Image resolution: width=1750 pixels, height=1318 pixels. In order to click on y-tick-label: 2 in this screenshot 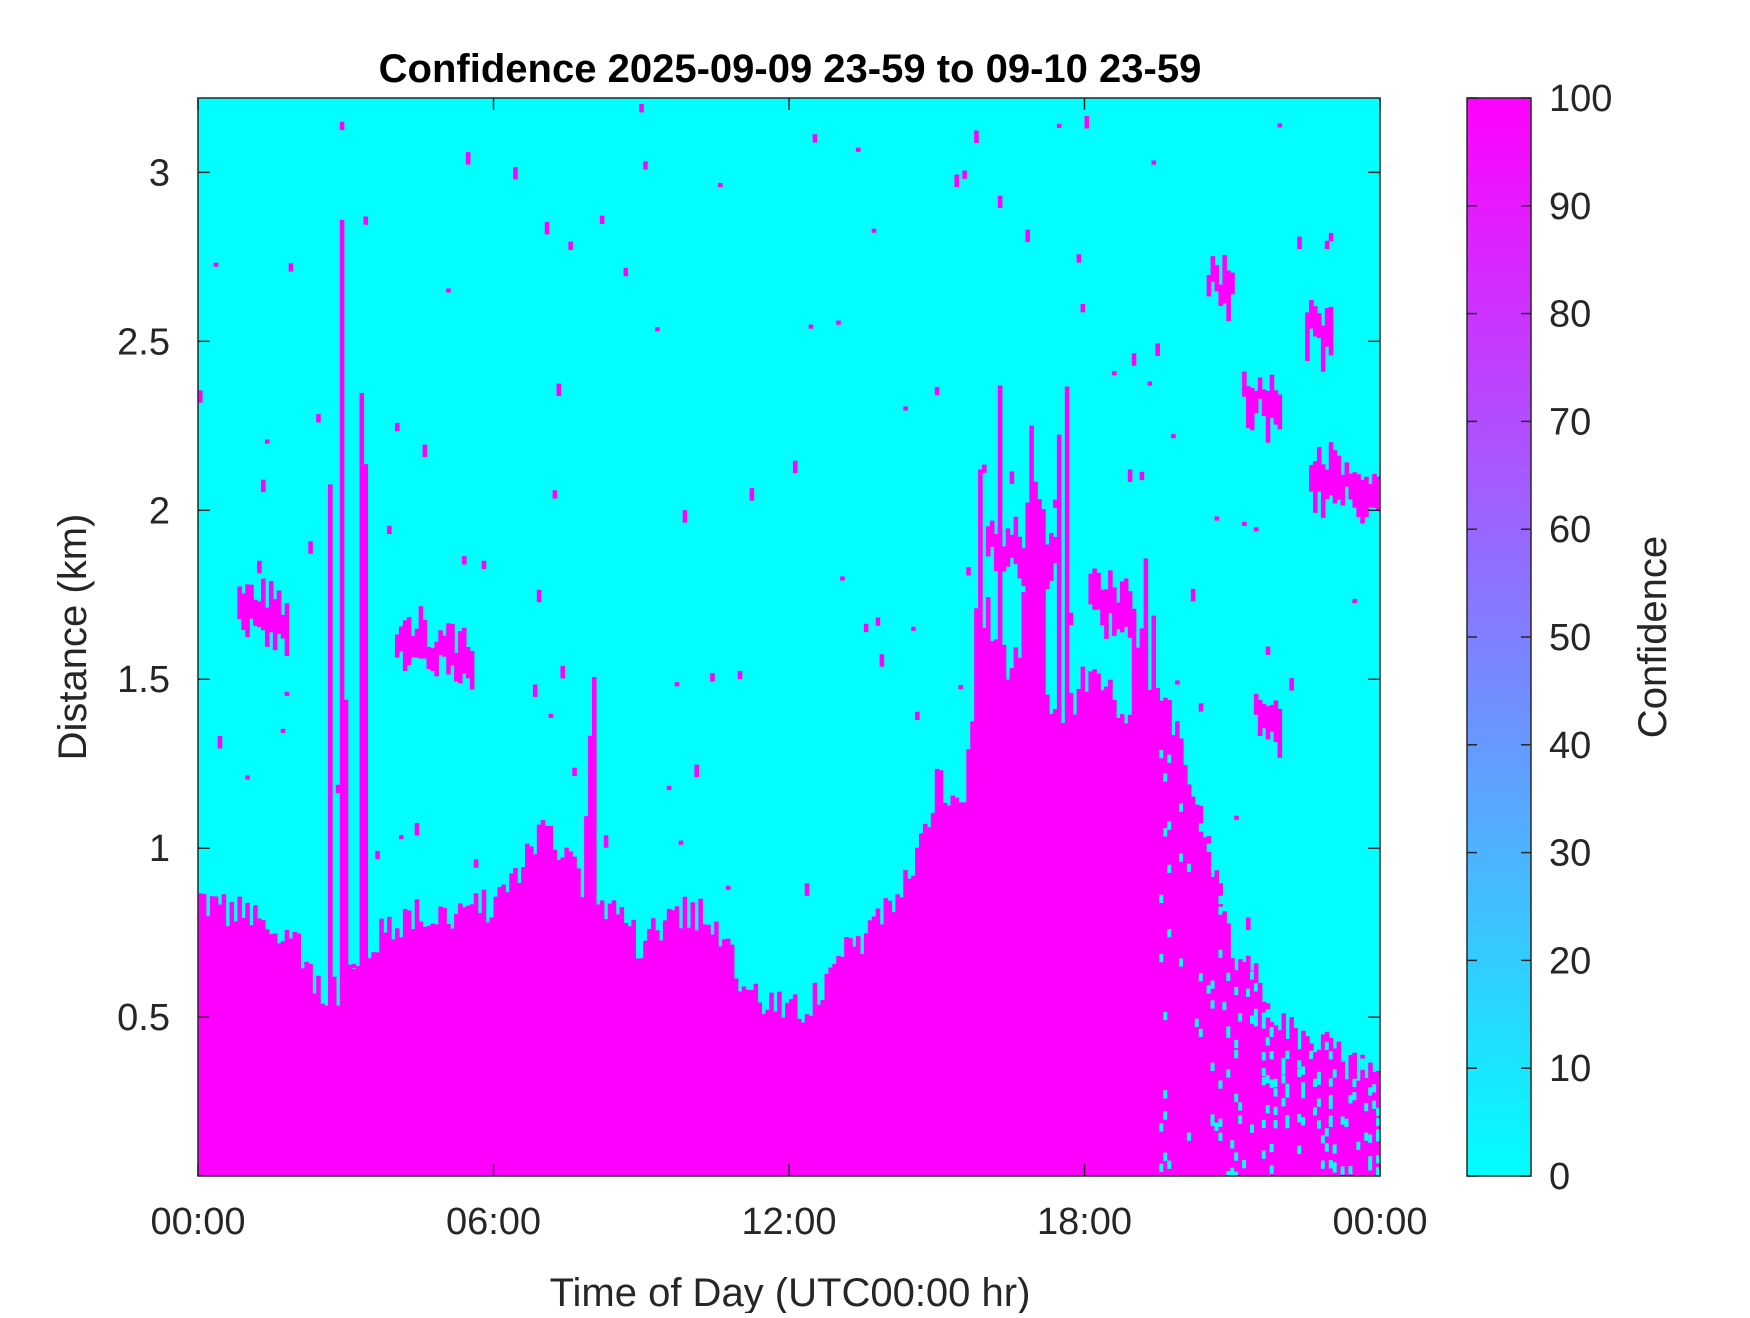, I will do `click(159, 511)`.